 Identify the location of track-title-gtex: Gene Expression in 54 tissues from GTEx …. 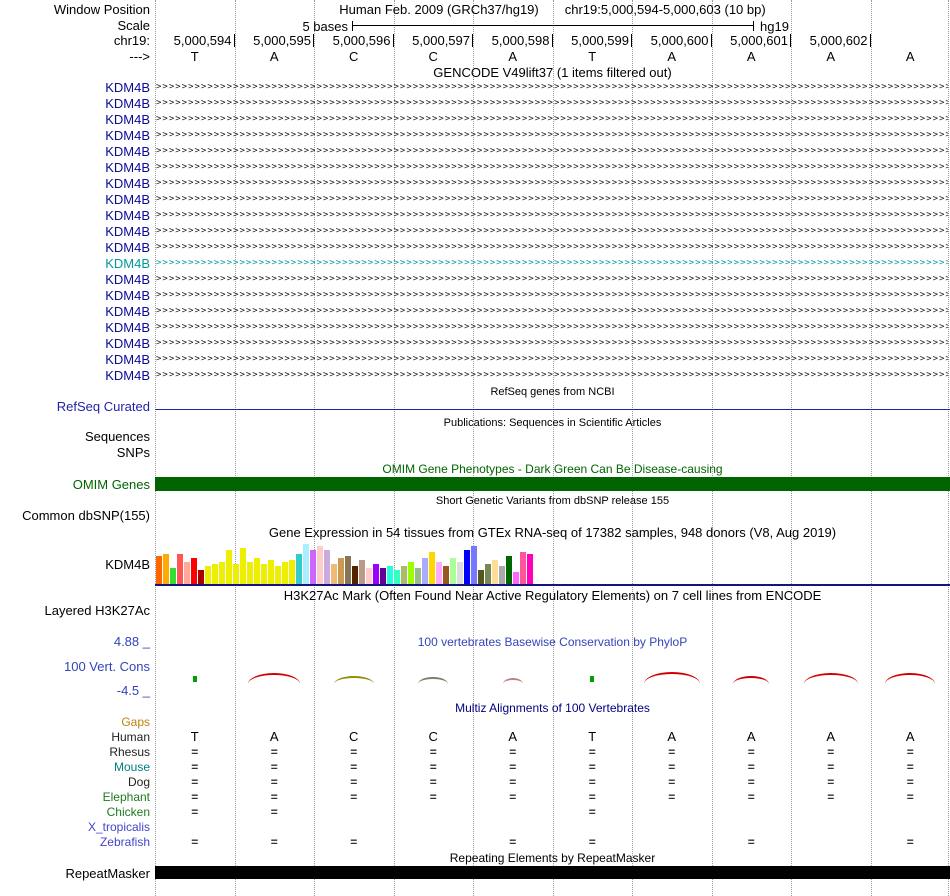
(552, 532).